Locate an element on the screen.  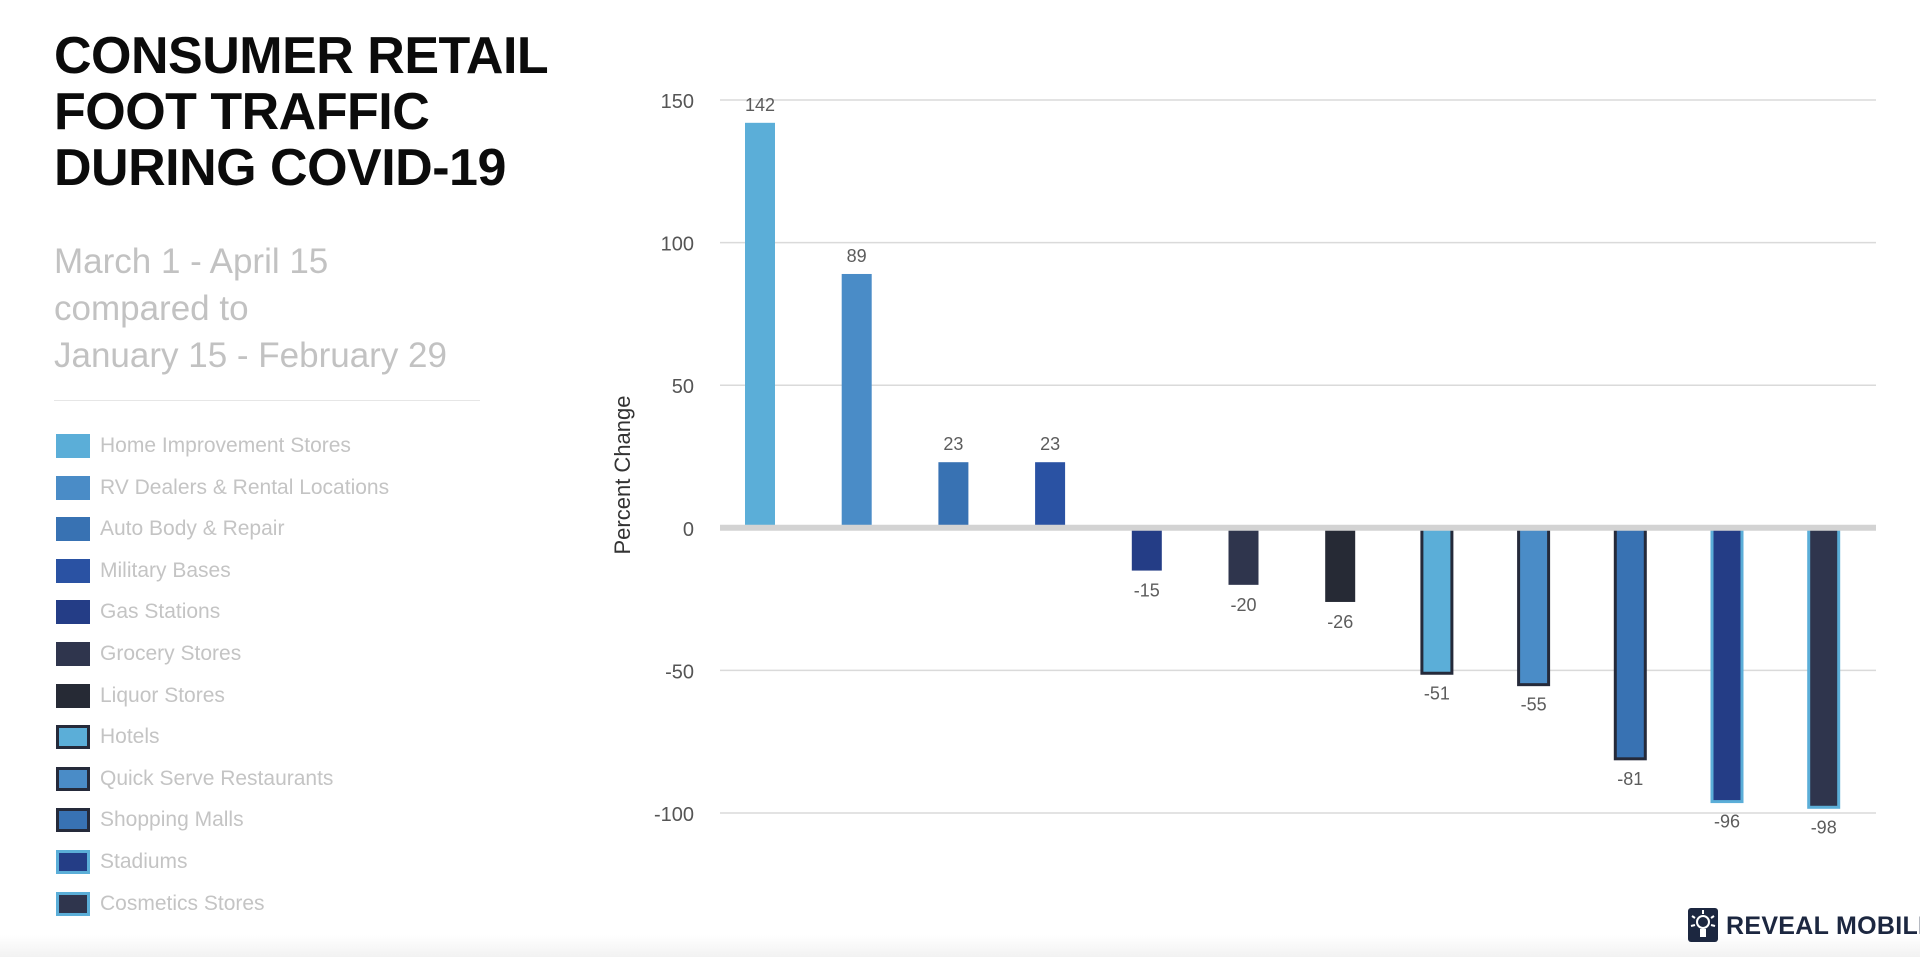
title-line-1: CONSUMER RETAIL is located at coordinates (301, 56).